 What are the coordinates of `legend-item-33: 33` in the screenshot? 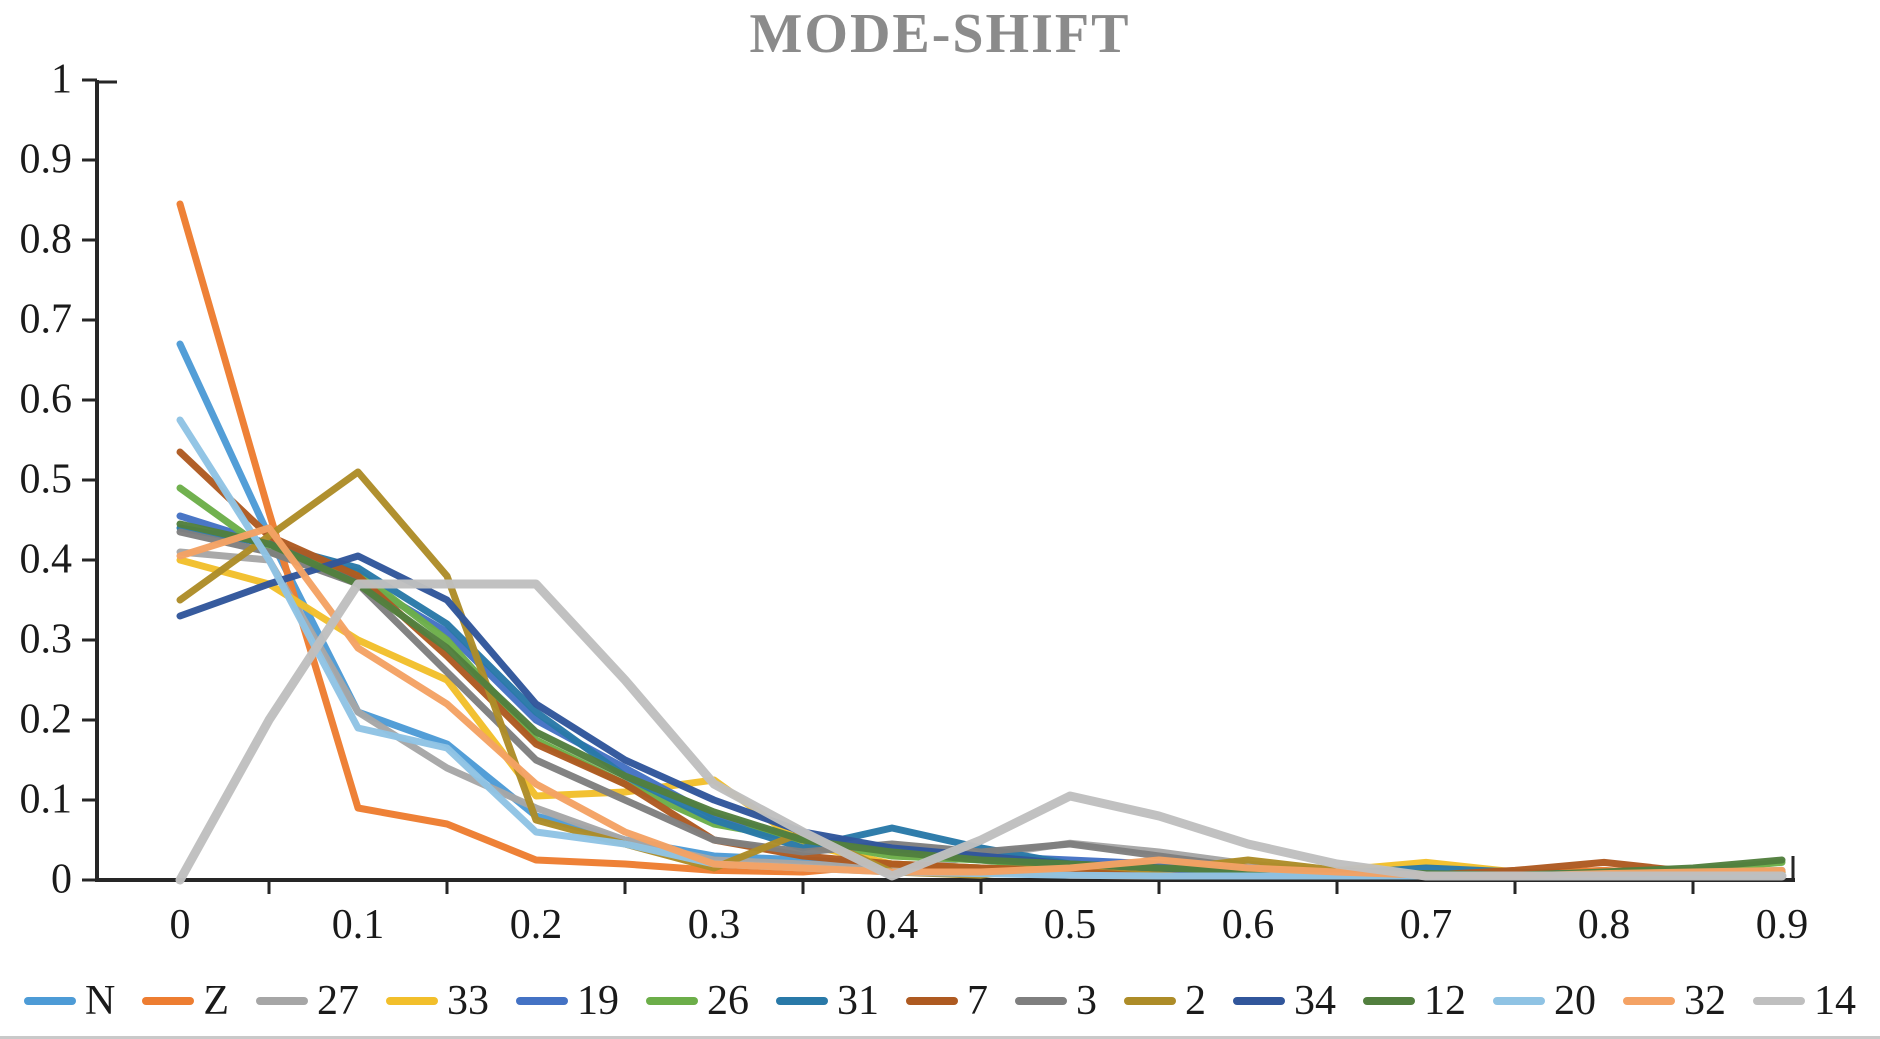 It's located at (437, 1001).